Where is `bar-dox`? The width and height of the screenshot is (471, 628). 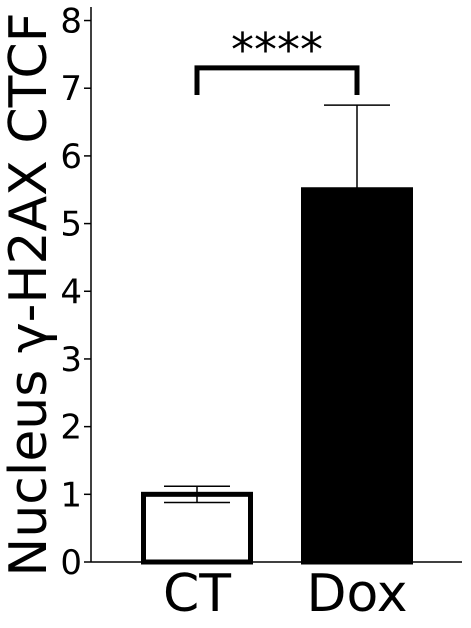 bar-dox is located at coordinates (357, 376).